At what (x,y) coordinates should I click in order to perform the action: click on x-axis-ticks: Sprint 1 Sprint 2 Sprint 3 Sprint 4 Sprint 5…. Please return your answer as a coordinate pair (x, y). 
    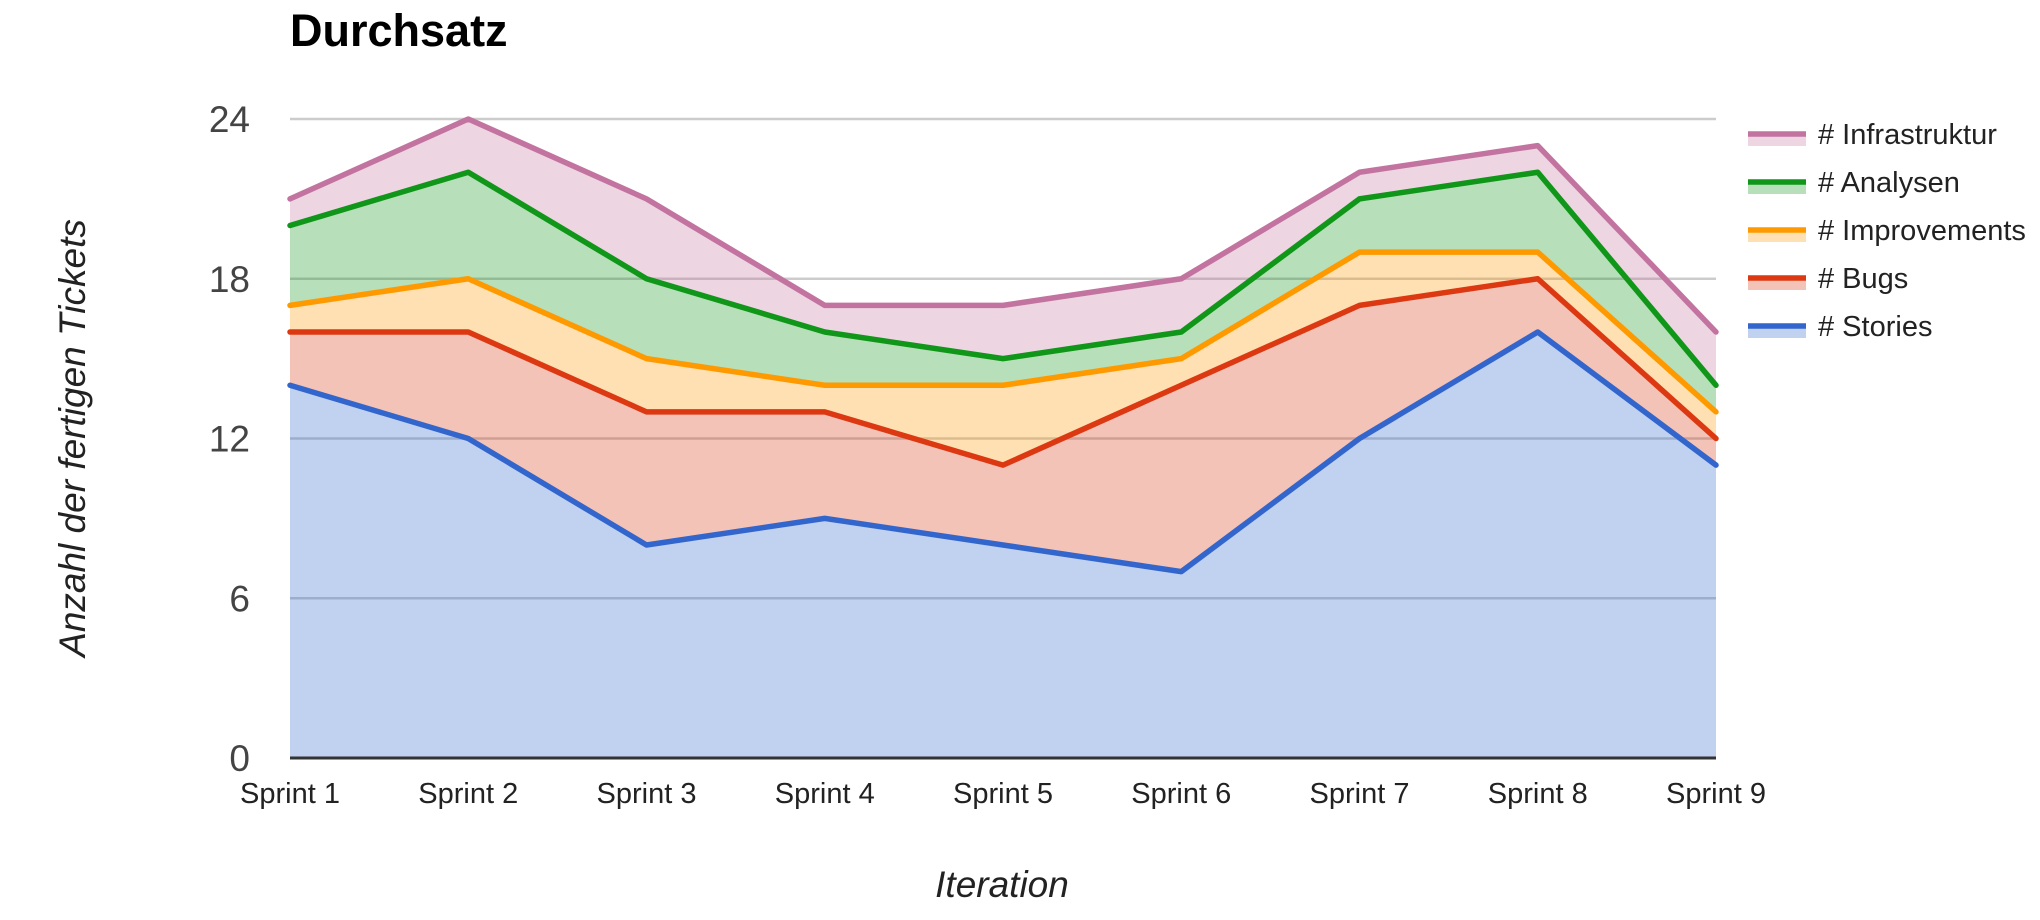
    Looking at the image, I should click on (1003, 794).